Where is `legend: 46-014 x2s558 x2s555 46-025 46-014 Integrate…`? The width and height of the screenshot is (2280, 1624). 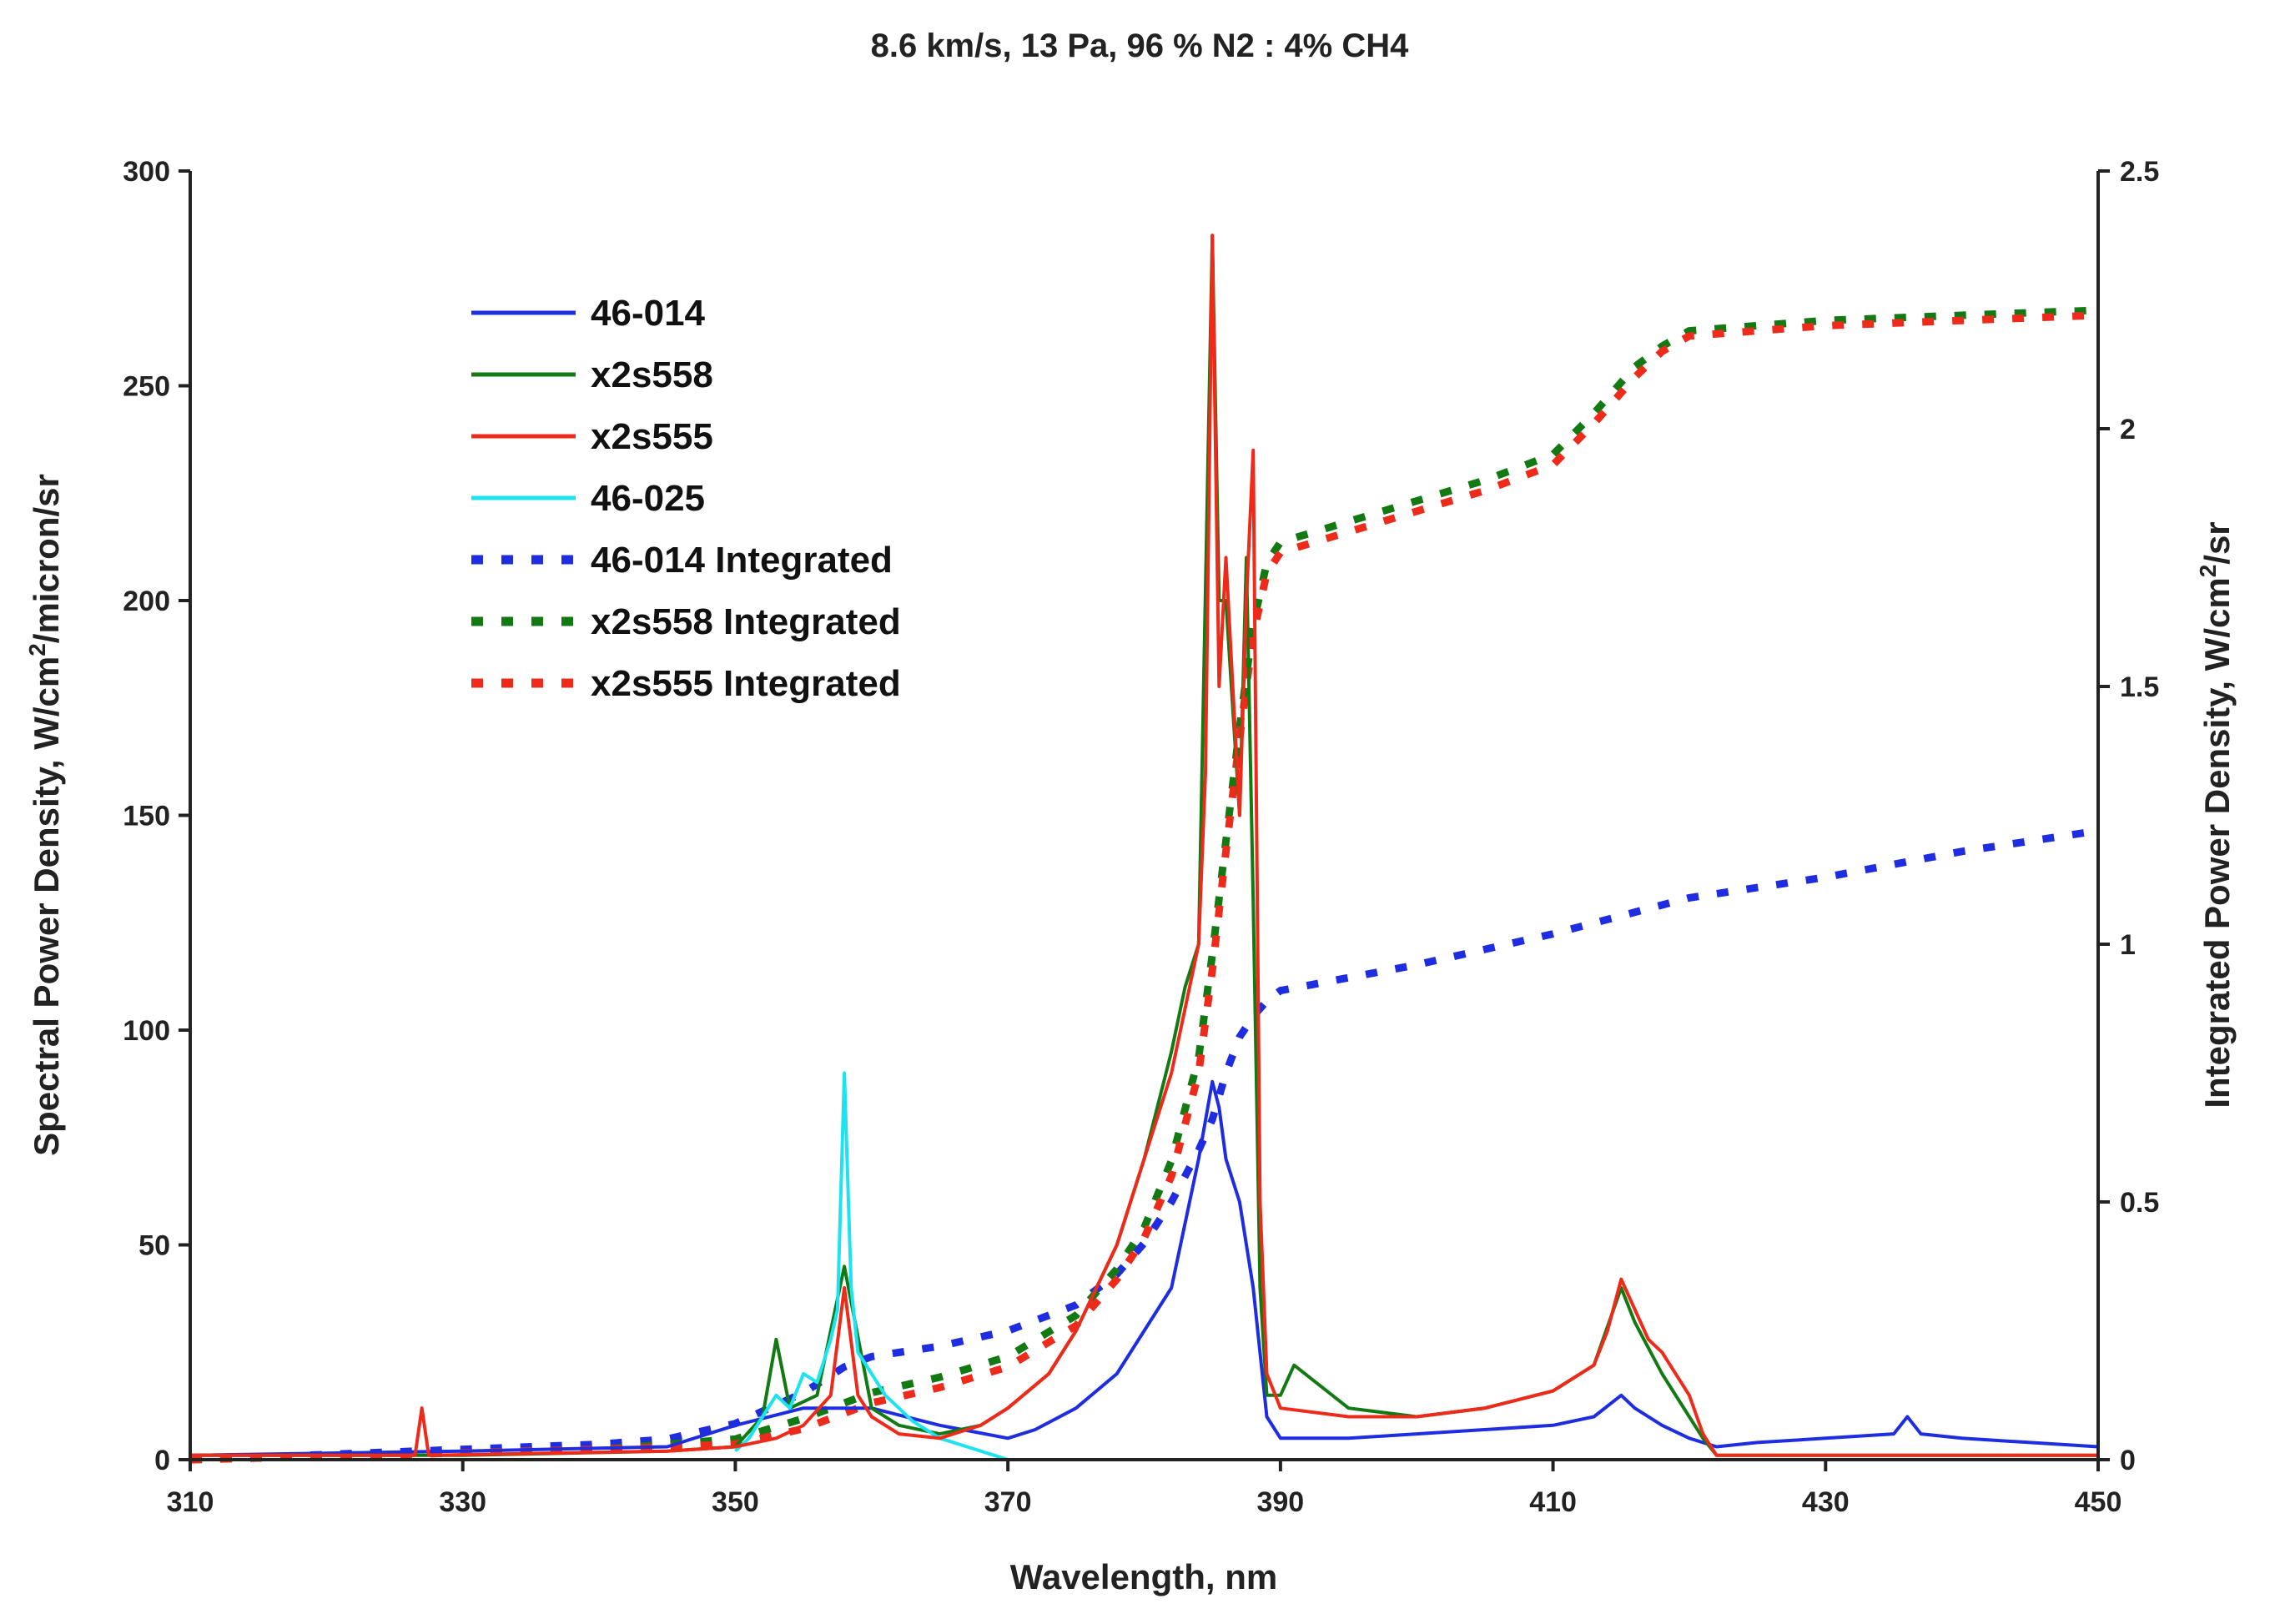 legend: 46-014 x2s558 x2s555 46-025 46-014 Integrate… is located at coordinates (686, 498).